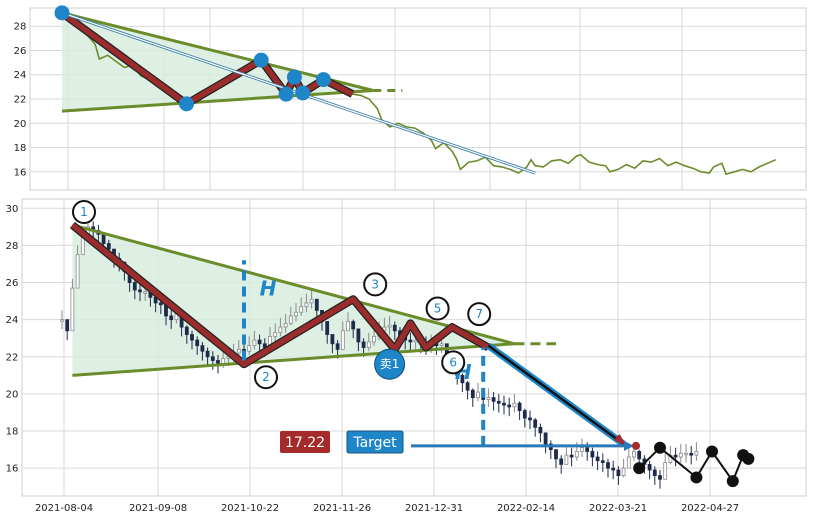 The image size is (813, 524). What do you see at coordinates (20, 124) in the screenshot?
I see `overview-y-tick-label: 20` at bounding box center [20, 124].